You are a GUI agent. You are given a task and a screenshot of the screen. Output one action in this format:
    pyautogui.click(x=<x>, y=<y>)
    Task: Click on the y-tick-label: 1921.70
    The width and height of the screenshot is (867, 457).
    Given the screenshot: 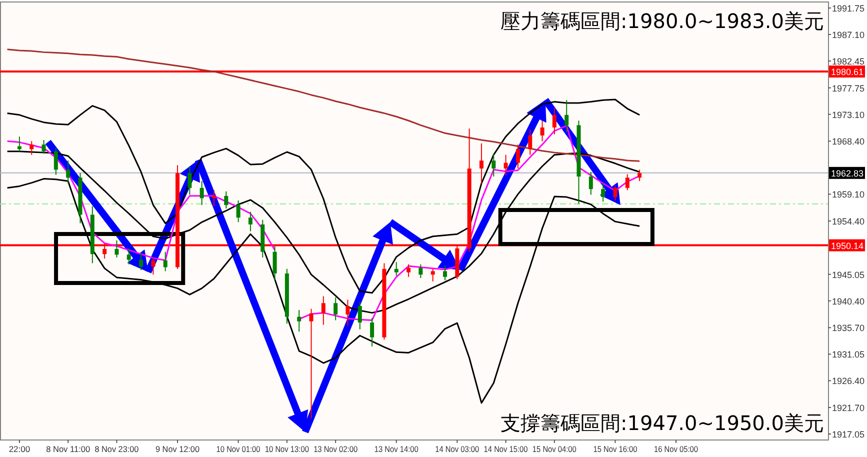 What is the action you would take?
    pyautogui.click(x=848, y=407)
    